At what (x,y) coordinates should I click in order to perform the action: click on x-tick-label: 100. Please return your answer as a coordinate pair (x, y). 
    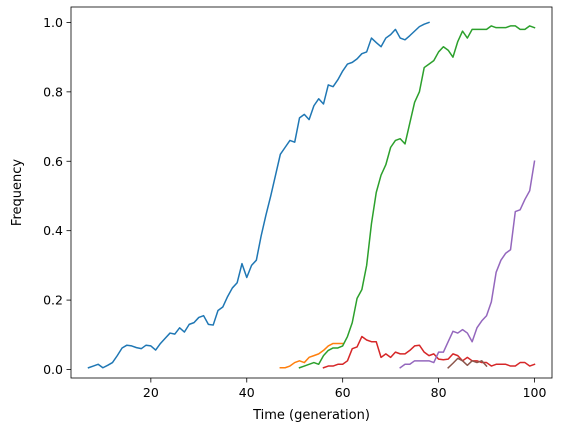
    Looking at the image, I should click on (535, 392).